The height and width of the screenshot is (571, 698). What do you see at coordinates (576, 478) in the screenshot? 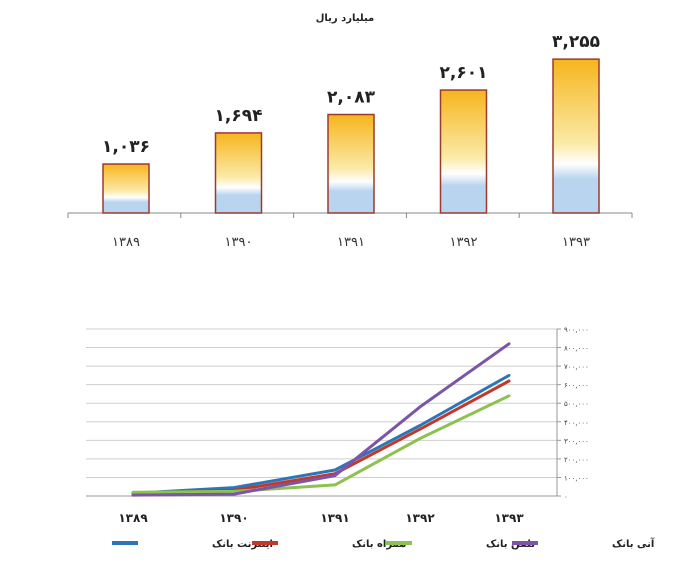
I see `line-y-tick-label: ۱۰۰,۰۰۰` at bounding box center [576, 478].